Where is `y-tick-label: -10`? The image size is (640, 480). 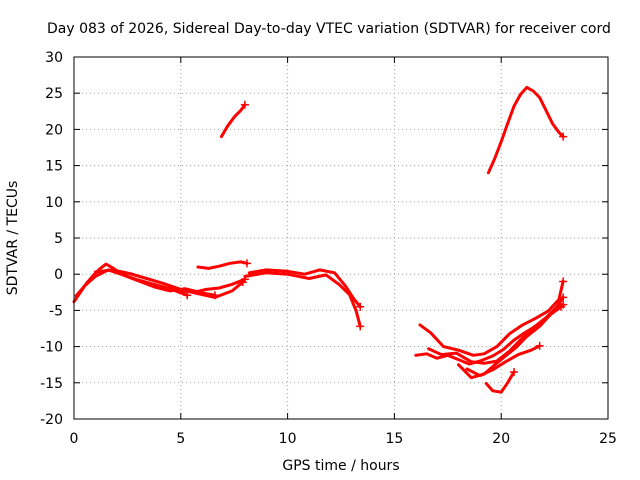 y-tick-label: -10 is located at coordinates (51, 348).